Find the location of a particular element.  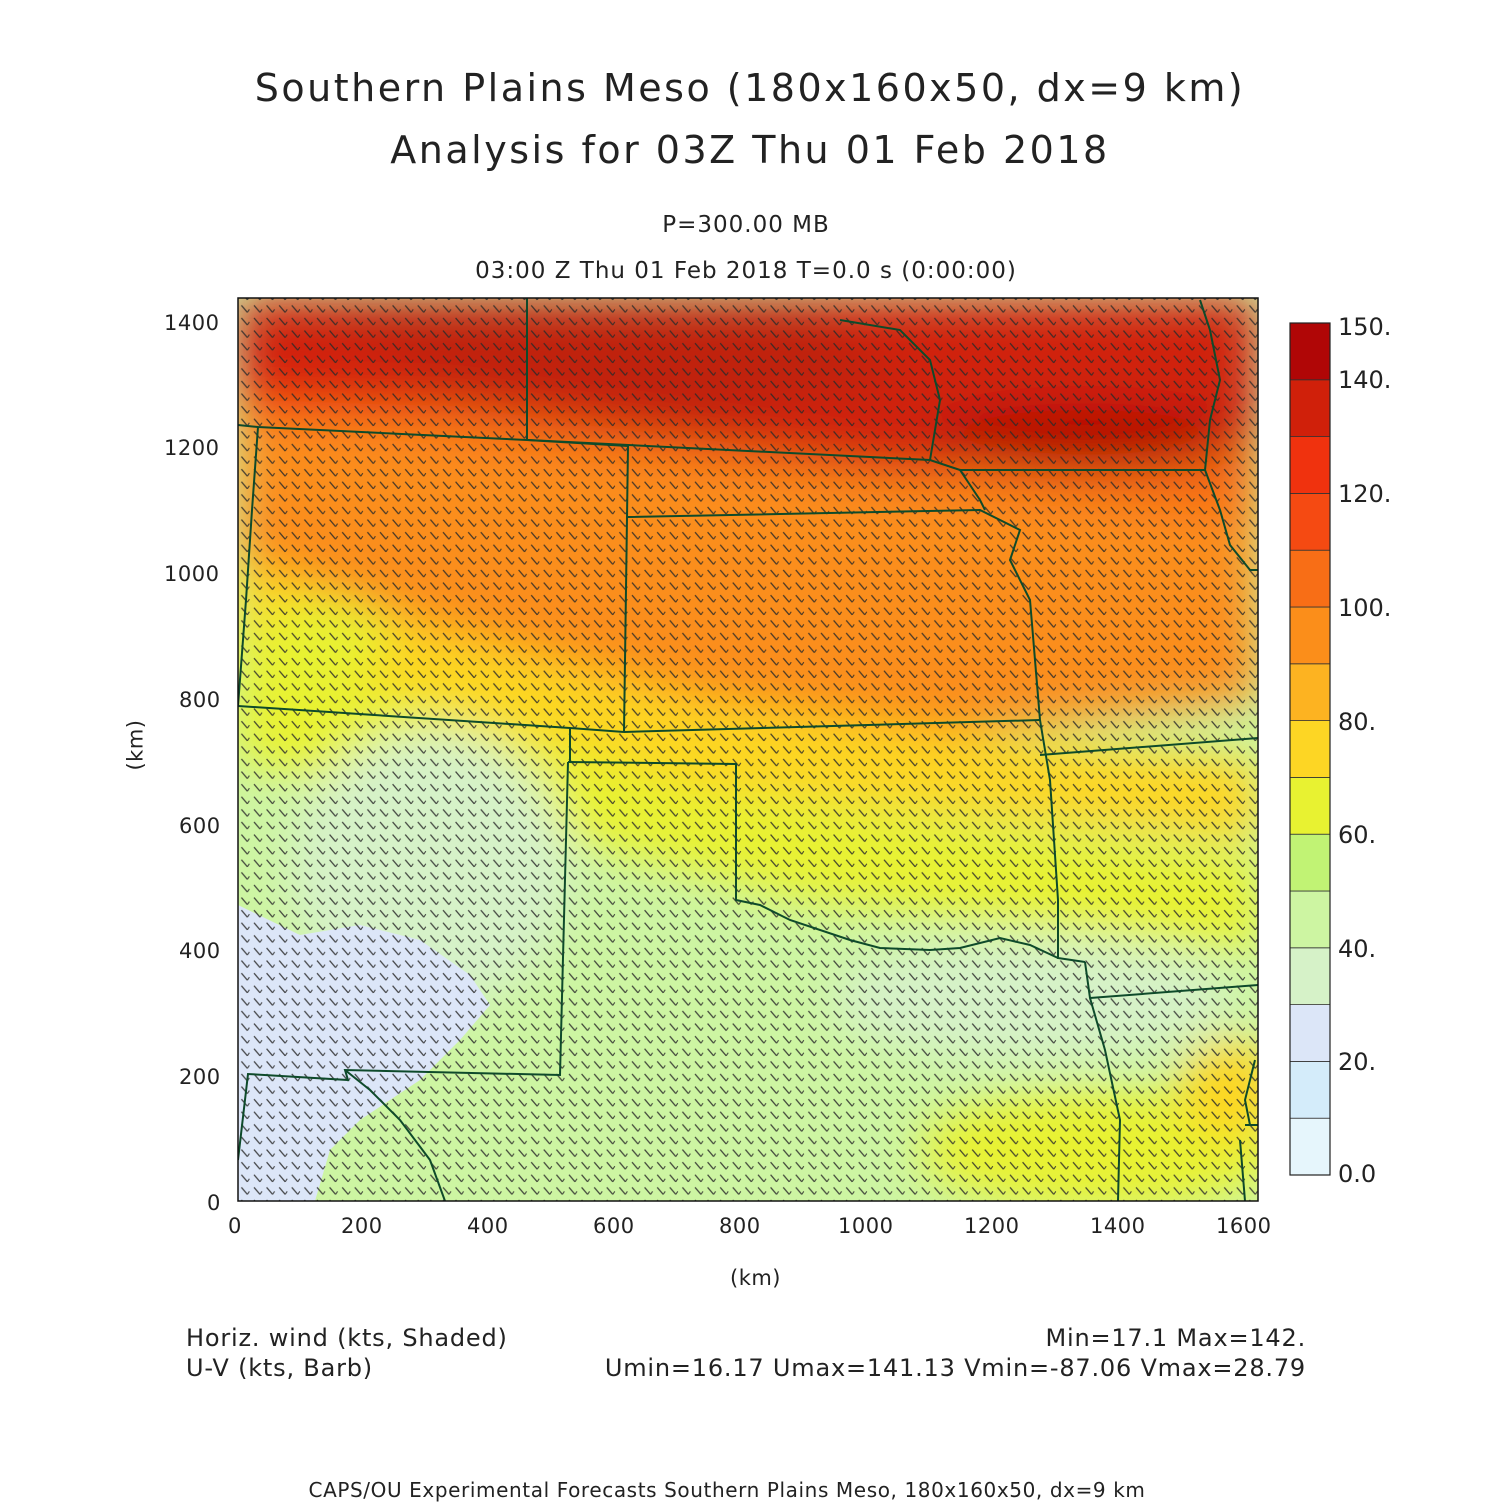

colorbar-label: 0.0 is located at coordinates (1357, 1174).